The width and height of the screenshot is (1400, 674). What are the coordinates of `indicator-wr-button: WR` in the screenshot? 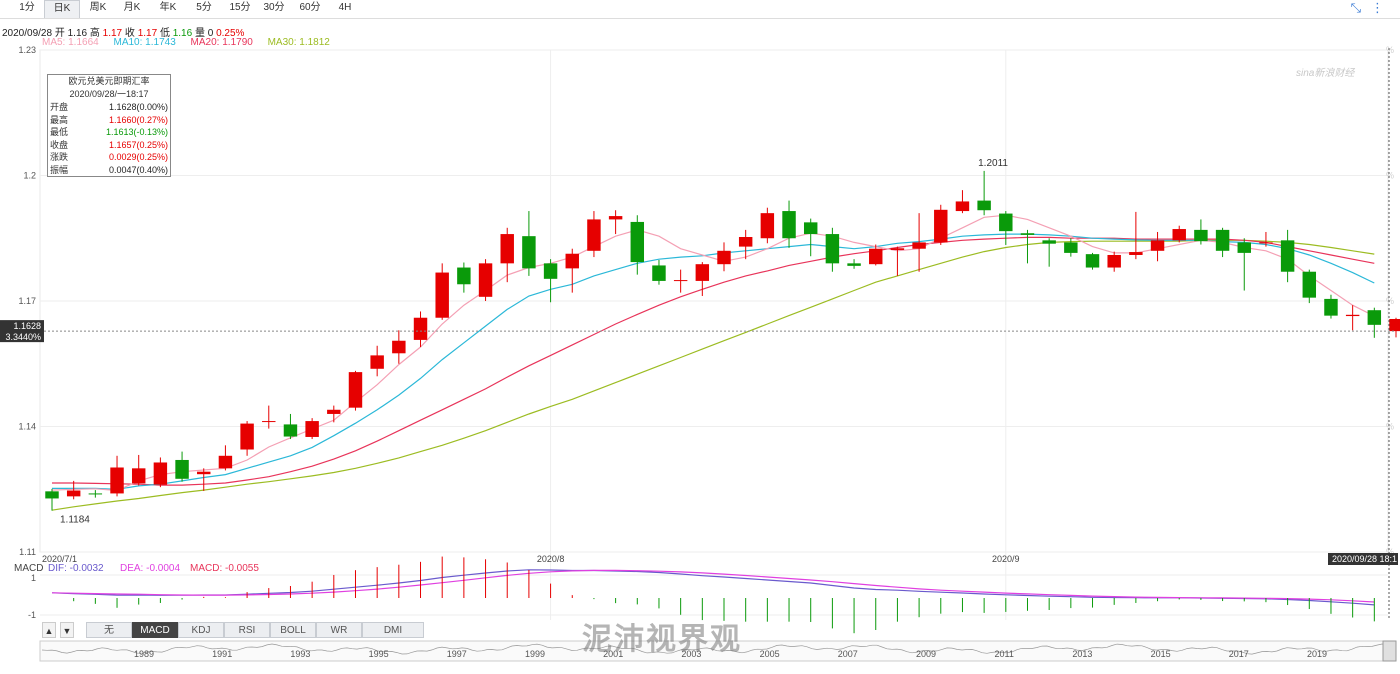 It's located at (339, 630).